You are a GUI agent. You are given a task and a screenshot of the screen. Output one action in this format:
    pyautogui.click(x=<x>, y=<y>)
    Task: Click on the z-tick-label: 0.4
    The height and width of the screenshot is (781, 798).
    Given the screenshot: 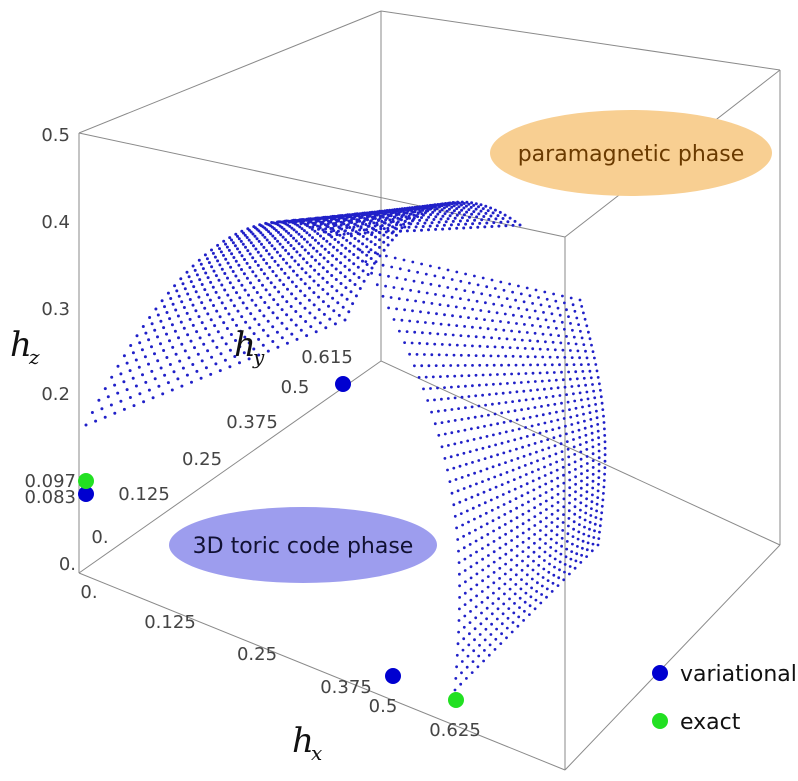 What is the action you would take?
    pyautogui.click(x=55, y=222)
    